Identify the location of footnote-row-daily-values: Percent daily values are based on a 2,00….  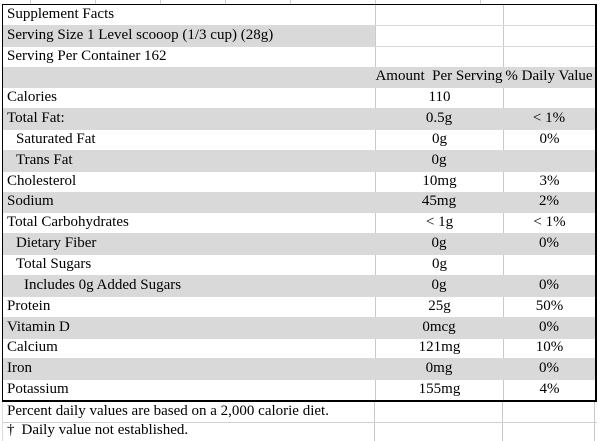
(300, 412).